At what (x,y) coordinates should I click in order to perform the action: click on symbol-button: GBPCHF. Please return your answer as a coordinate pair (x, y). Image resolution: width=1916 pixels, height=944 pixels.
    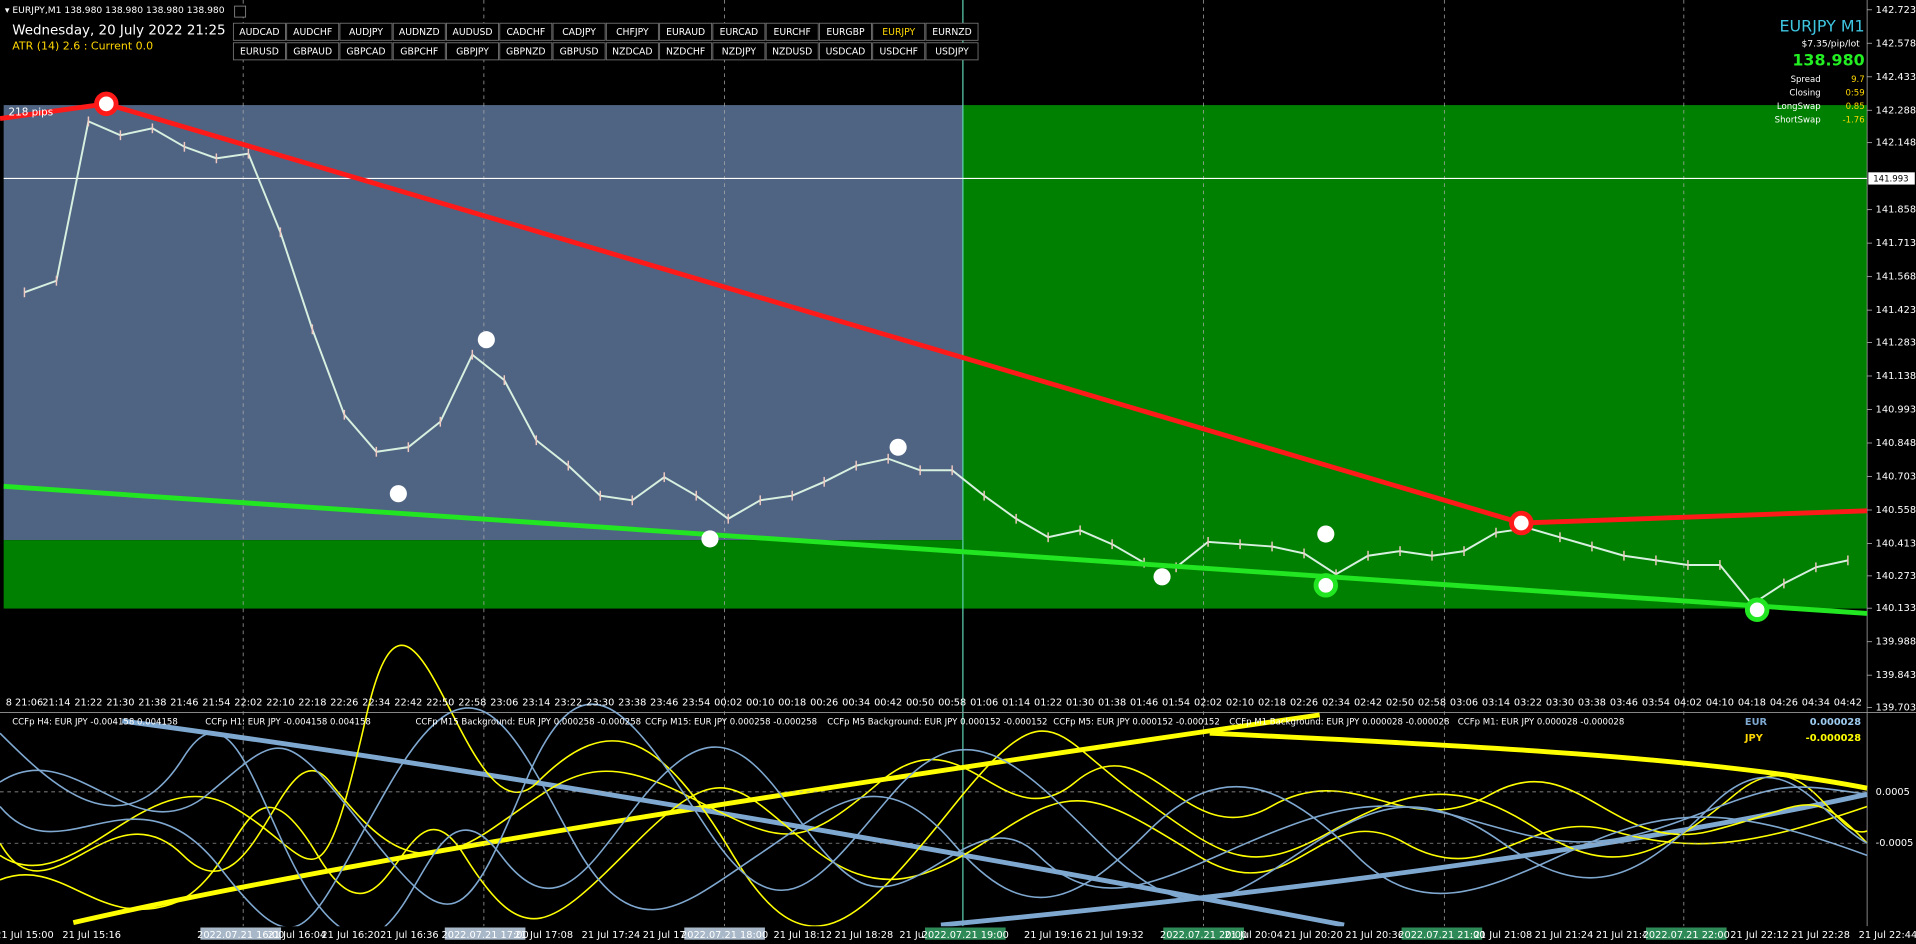
    Looking at the image, I should click on (419, 51).